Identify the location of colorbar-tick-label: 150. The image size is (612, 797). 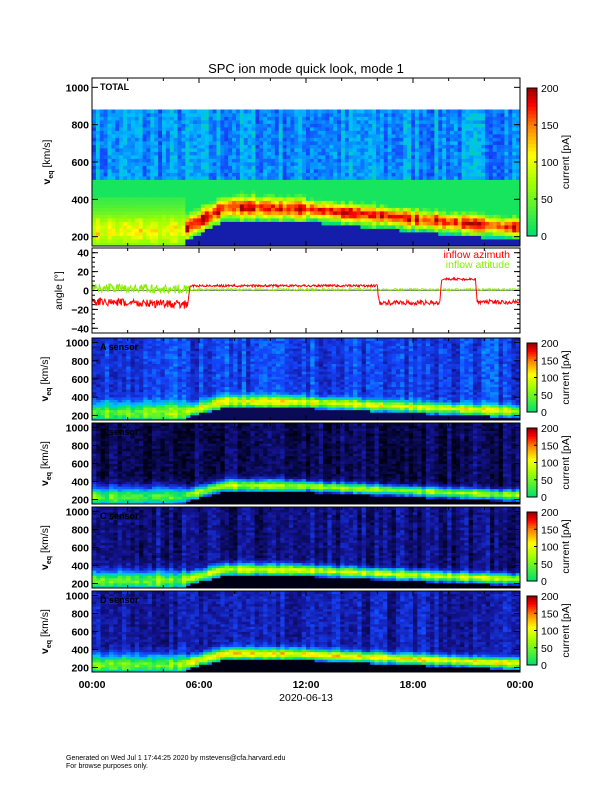
(550, 126).